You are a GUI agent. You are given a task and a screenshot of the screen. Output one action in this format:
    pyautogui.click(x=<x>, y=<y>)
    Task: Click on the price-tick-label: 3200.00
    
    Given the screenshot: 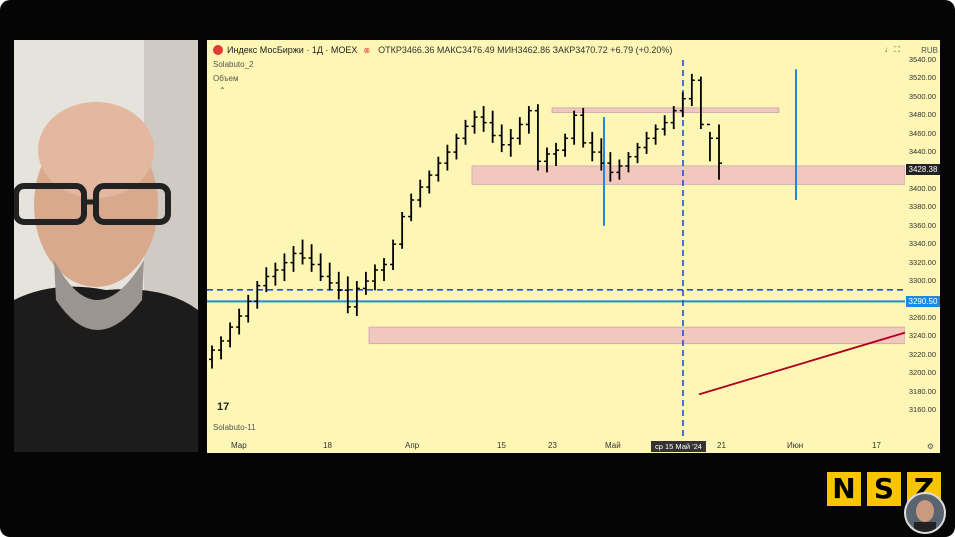 What is the action you would take?
    pyautogui.click(x=922, y=373)
    